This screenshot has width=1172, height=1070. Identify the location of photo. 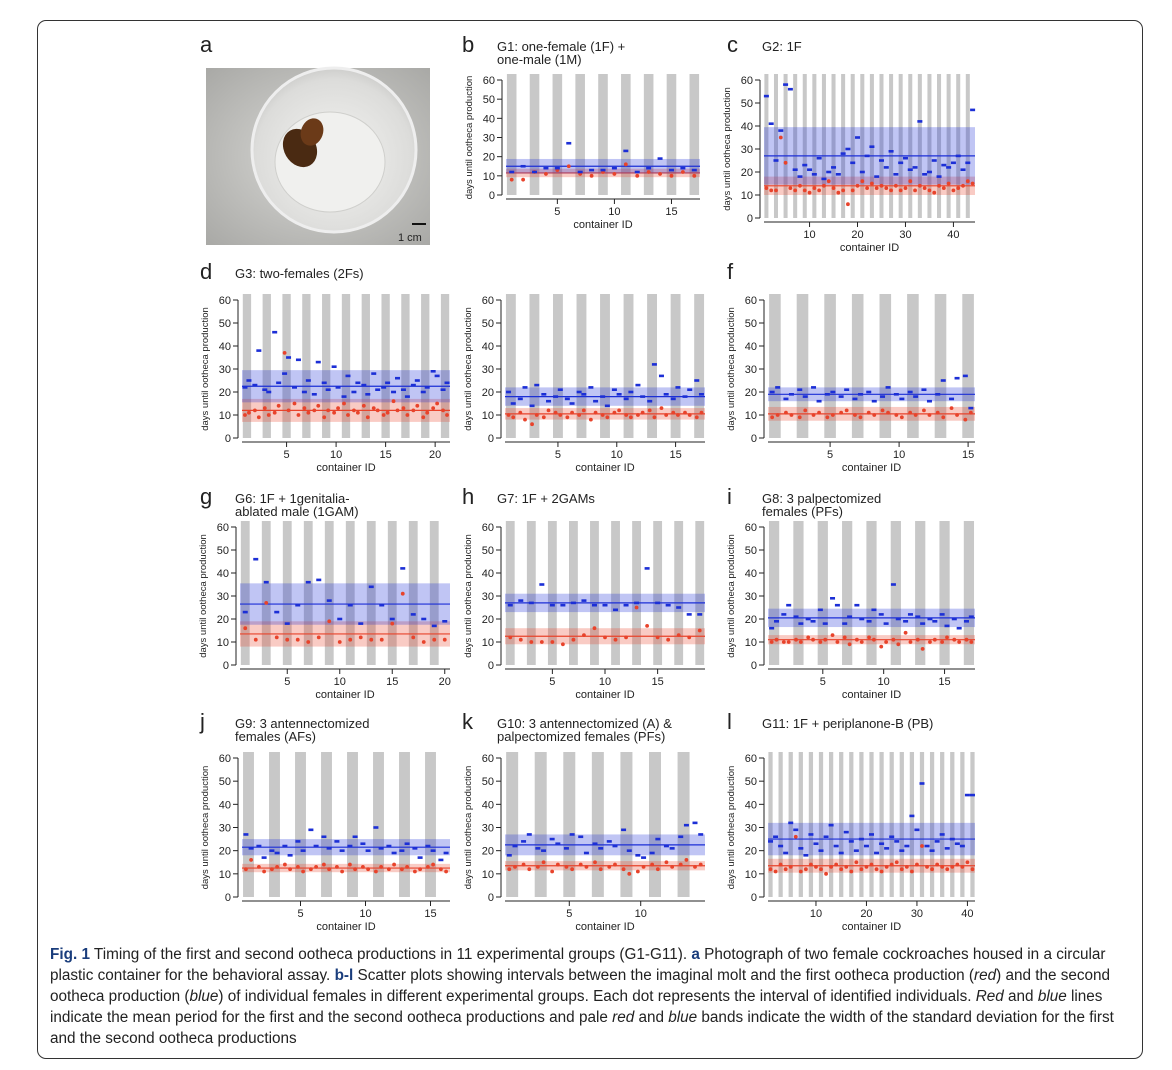
(318, 155).